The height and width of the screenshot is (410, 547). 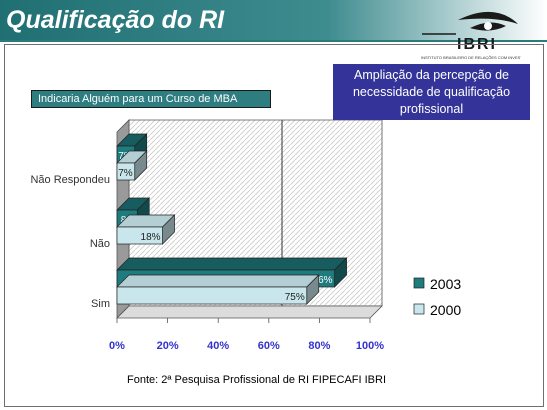 I want to click on legend-swatch-2000, so click(x=419, y=309).